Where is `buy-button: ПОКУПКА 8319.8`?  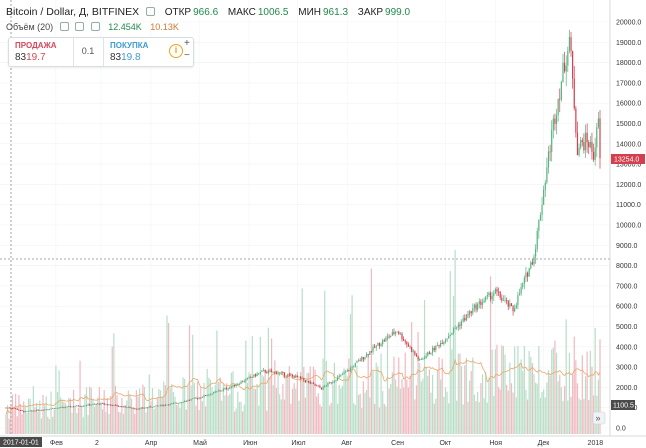 buy-button: ПОКУПКА 8319.8 is located at coordinates (133, 52).